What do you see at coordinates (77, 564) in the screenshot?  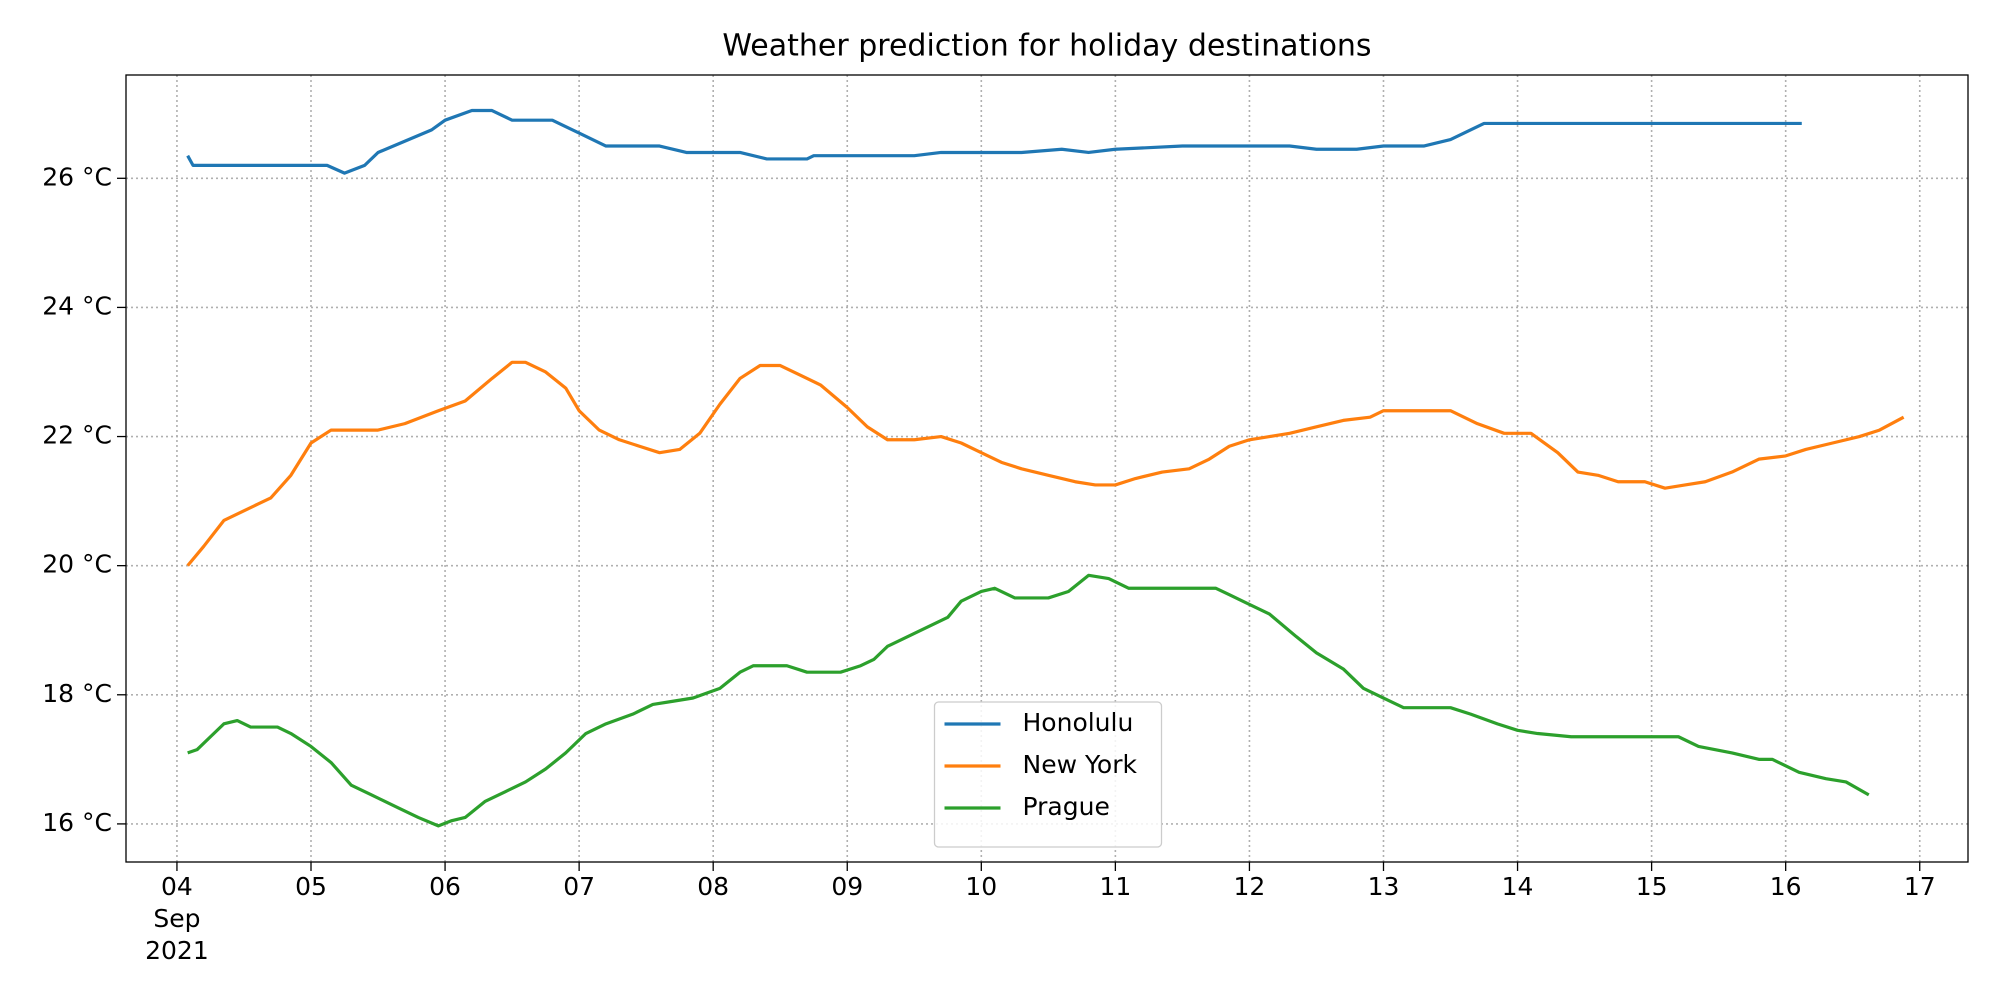 I see `y-tick-label: 20 °C` at bounding box center [77, 564].